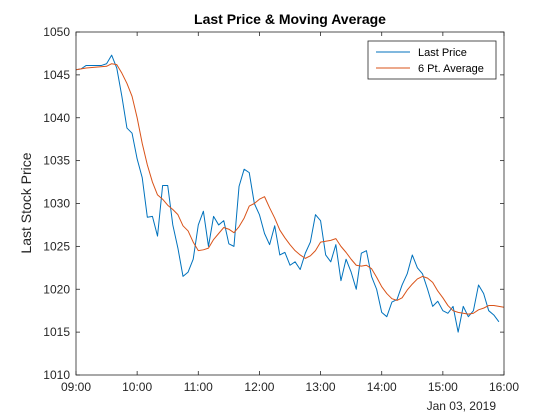  Describe the element at coordinates (321, 387) in the screenshot. I see `x-tick-label: 13:00` at that location.